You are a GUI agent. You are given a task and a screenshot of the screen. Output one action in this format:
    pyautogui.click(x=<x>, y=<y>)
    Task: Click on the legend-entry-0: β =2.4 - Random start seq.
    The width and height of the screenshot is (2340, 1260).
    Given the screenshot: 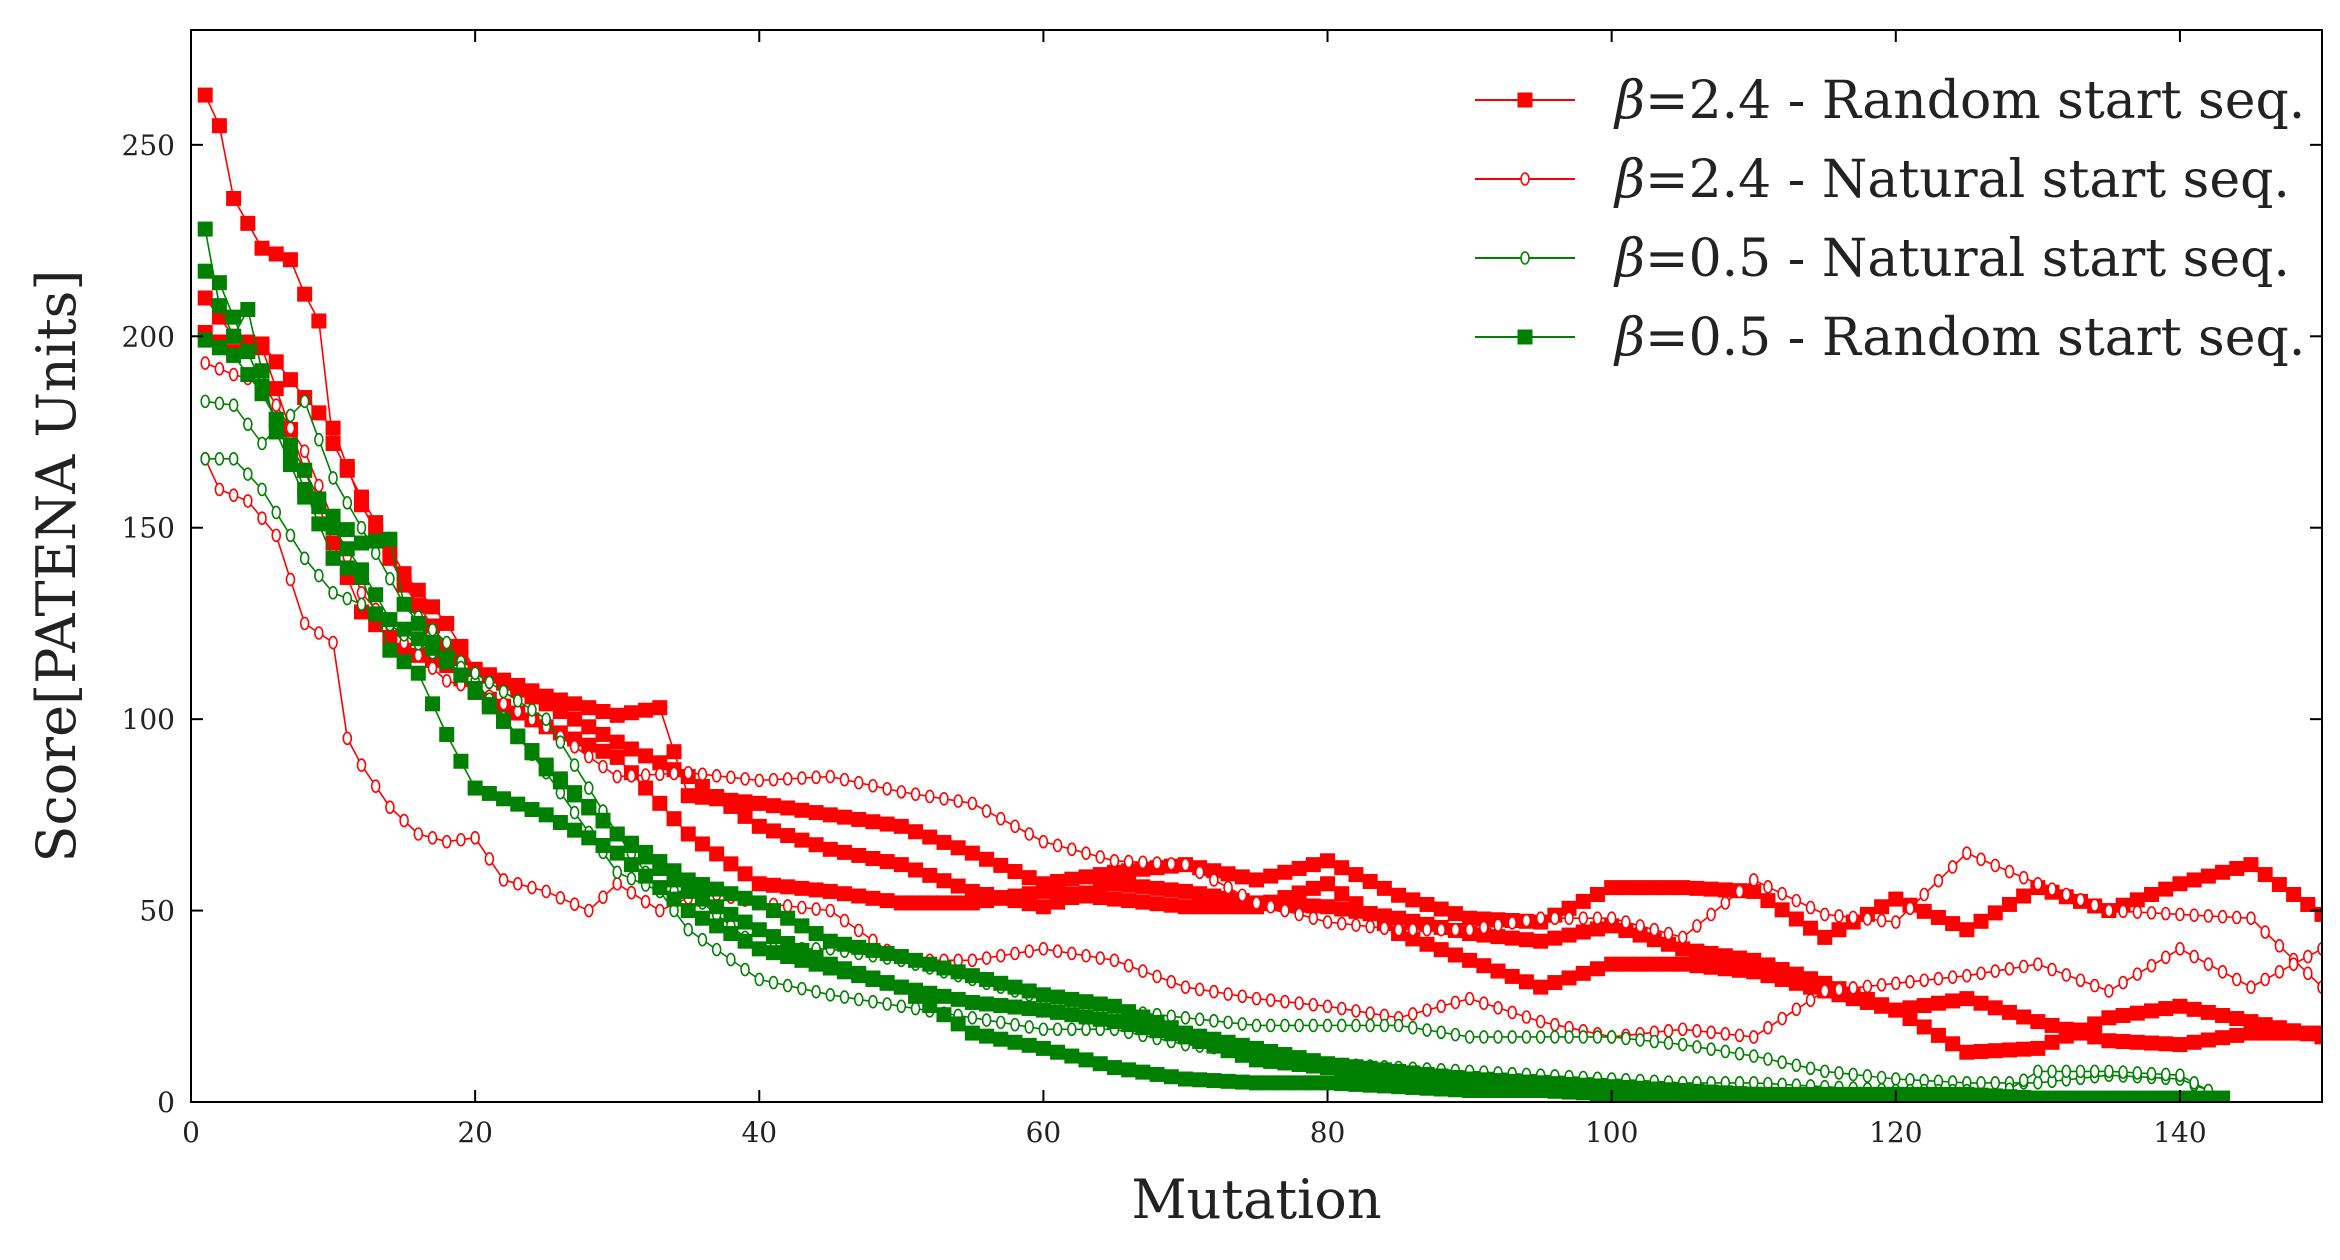 What is the action you would take?
    pyautogui.click(x=1890, y=101)
    